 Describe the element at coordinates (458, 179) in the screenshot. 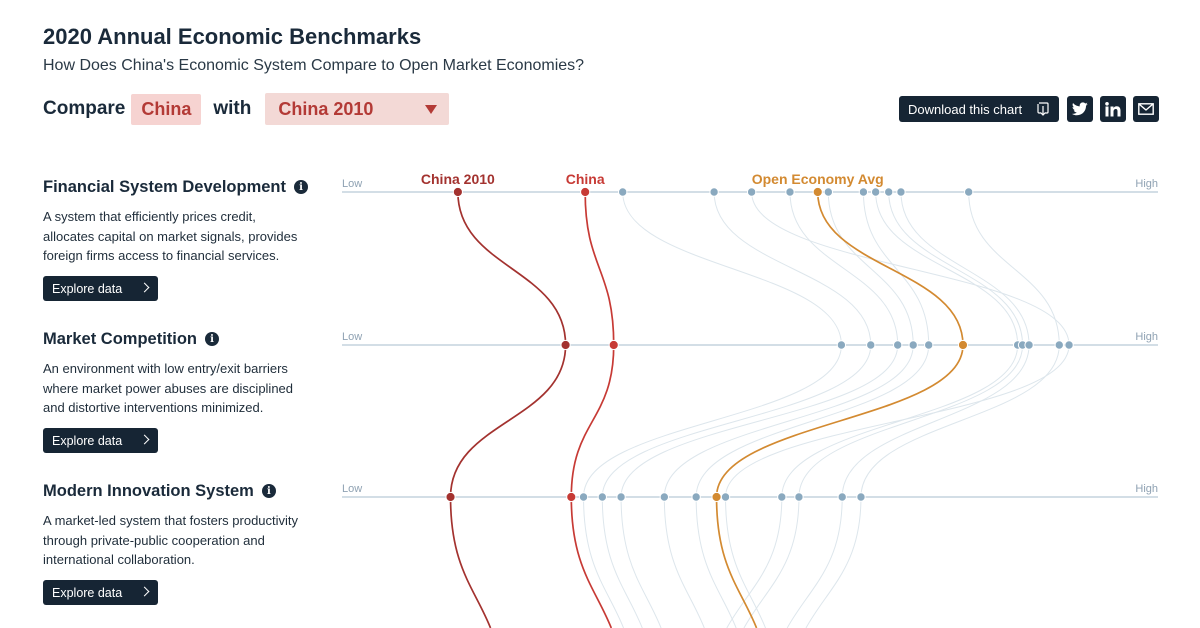

I see `series-label: China 2010` at that location.